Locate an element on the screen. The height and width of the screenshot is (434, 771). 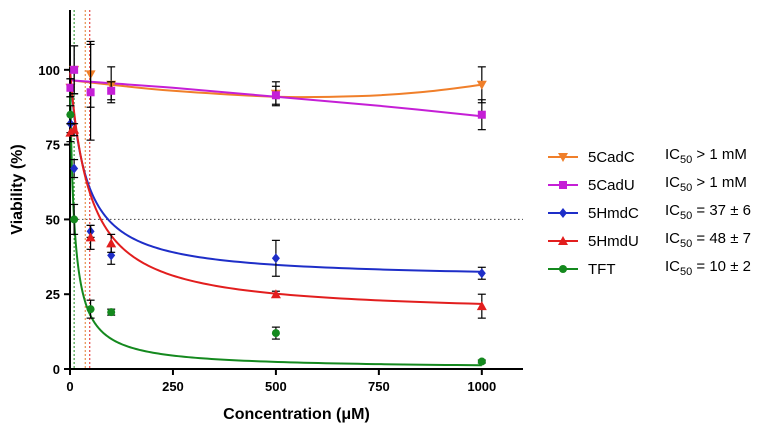
legend-item-5hmdu: 5HmdU IC50 = 48 ± 7 is located at coordinates (649, 240).